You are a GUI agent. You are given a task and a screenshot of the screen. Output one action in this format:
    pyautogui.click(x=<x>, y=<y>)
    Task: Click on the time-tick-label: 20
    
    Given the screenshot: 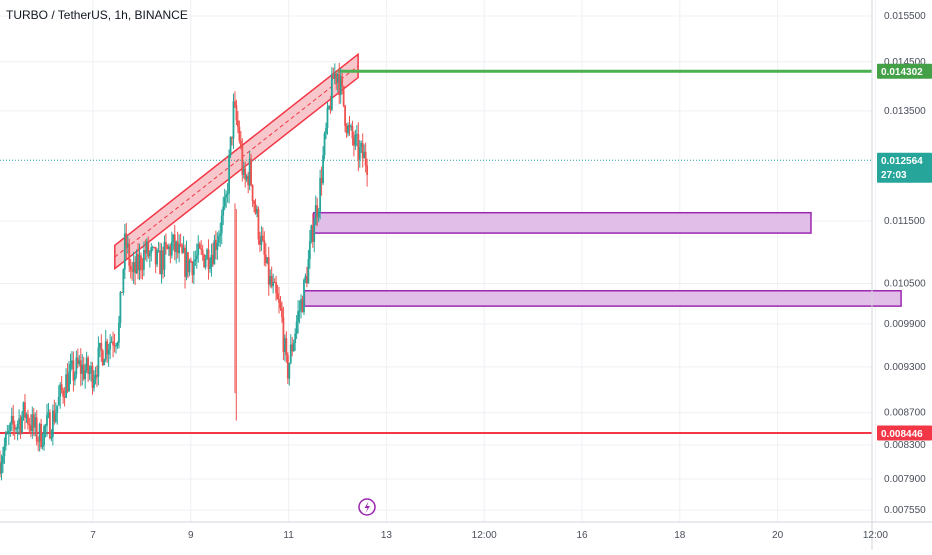 What is the action you would take?
    pyautogui.click(x=778, y=535)
    